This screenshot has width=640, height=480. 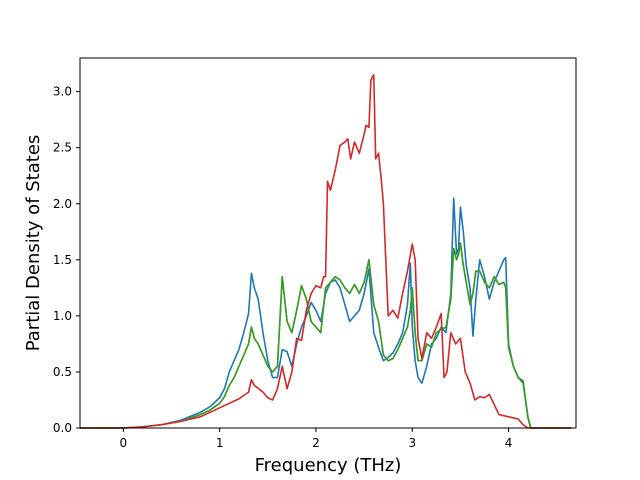 I want to click on y-tick-label-1: 0.5, so click(x=62, y=372).